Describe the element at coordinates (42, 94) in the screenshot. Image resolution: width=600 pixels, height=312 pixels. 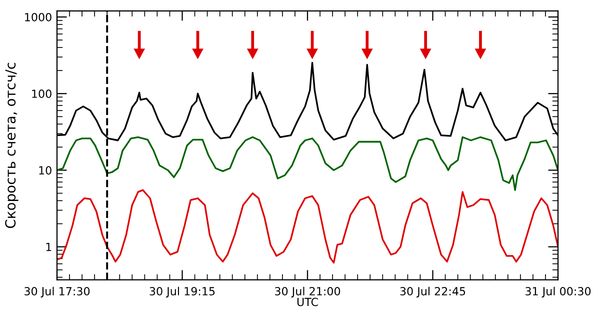
I see `y-tick-label: 100` at that location.